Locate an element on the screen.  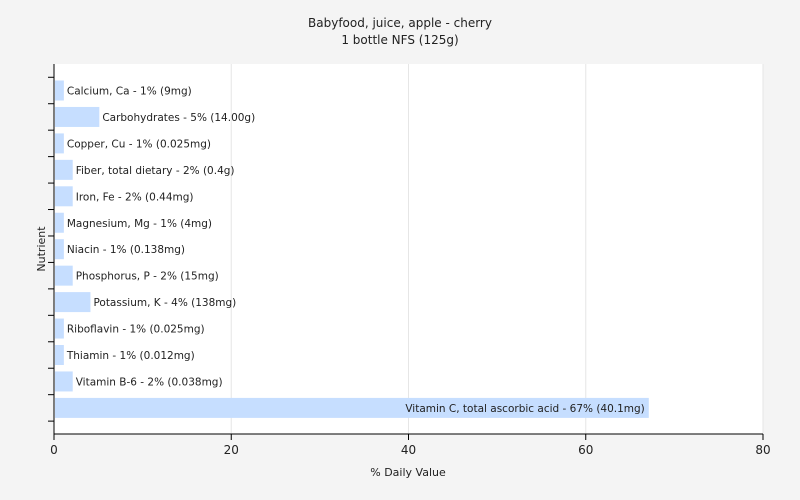
x-tick-label: 0 is located at coordinates (54, 450).